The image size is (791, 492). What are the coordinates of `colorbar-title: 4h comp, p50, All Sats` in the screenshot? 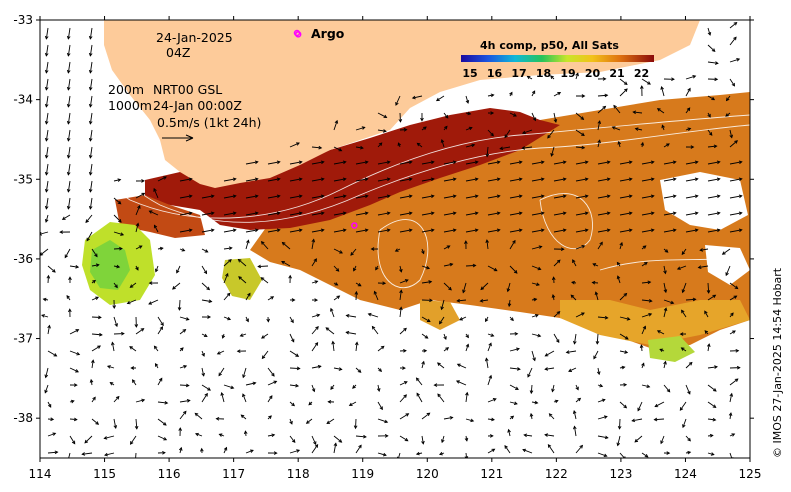 It's located at (549, 45).